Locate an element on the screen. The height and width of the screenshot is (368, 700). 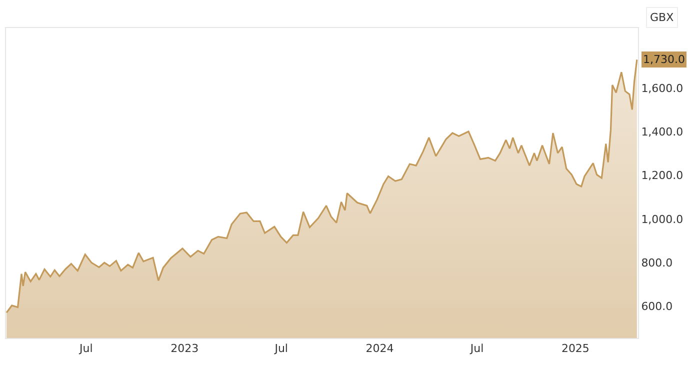
y-axis-title: GBX is located at coordinates (662, 17).